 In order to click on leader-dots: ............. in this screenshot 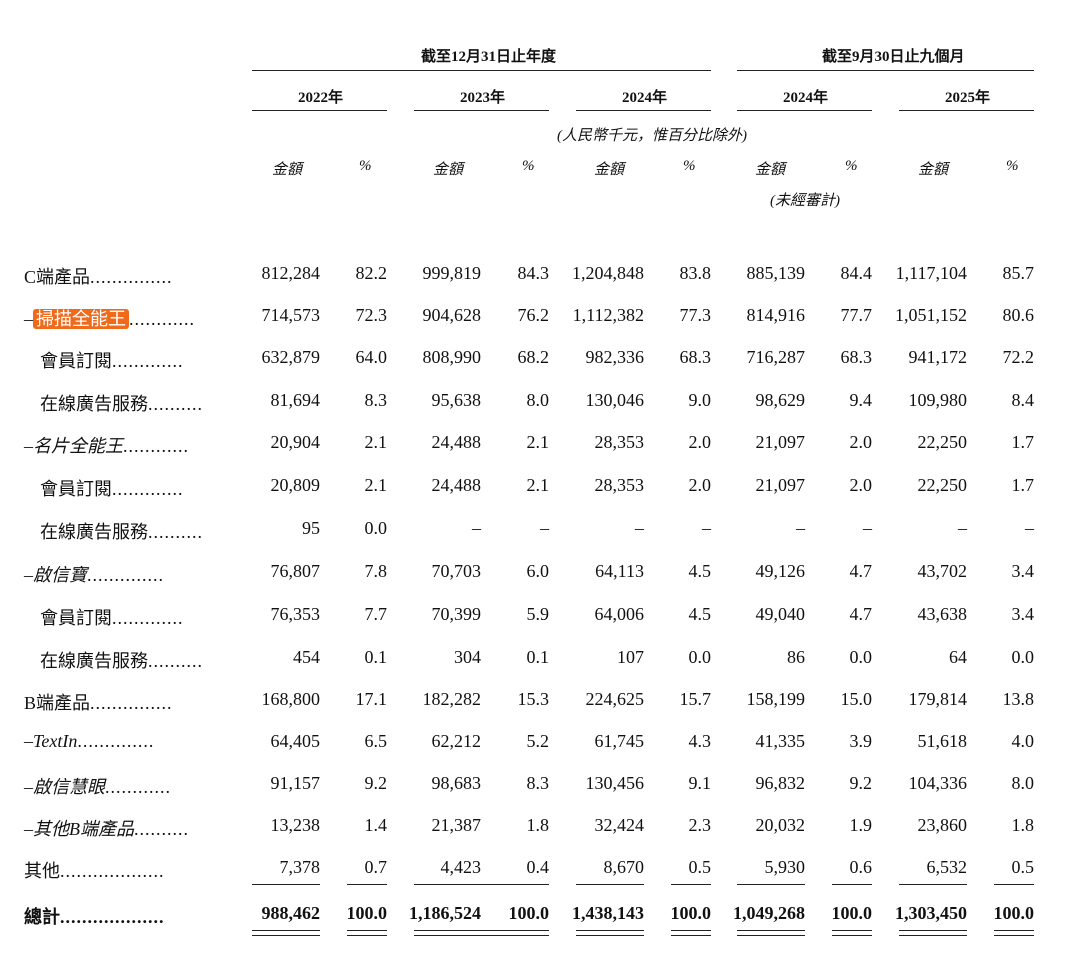, I will do `click(148, 618)`.